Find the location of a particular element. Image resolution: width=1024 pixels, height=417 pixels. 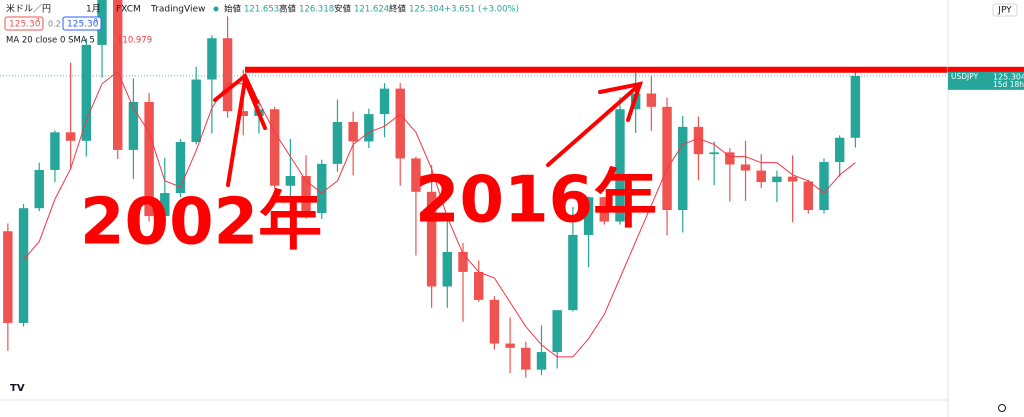

ask: 125.30 is located at coordinates (83, 25).